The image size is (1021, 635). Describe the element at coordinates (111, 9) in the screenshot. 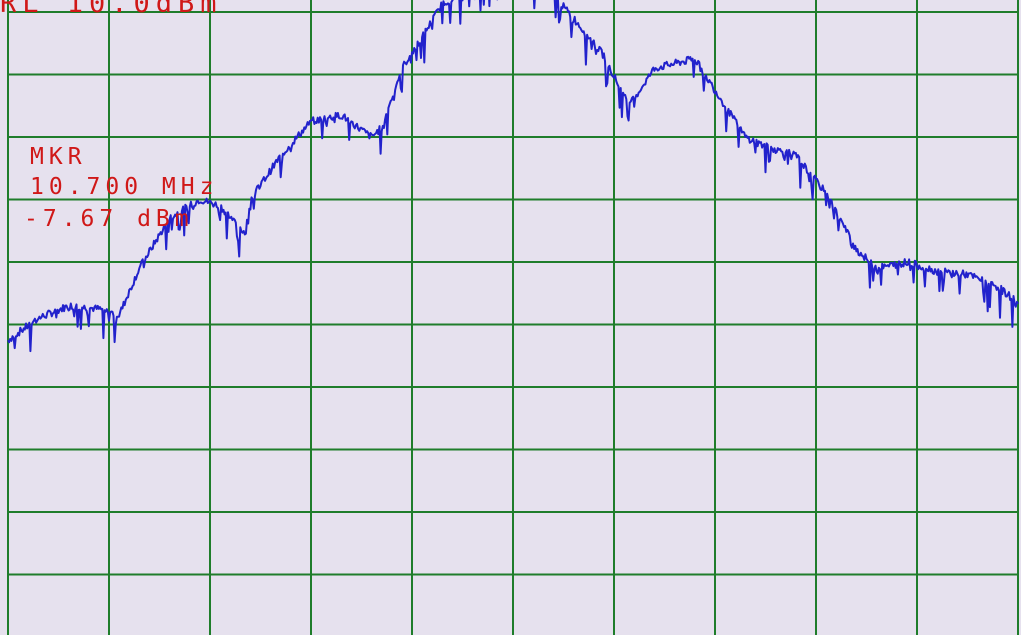

I see `reference-level-header: RL 10.0dBm` at that location.